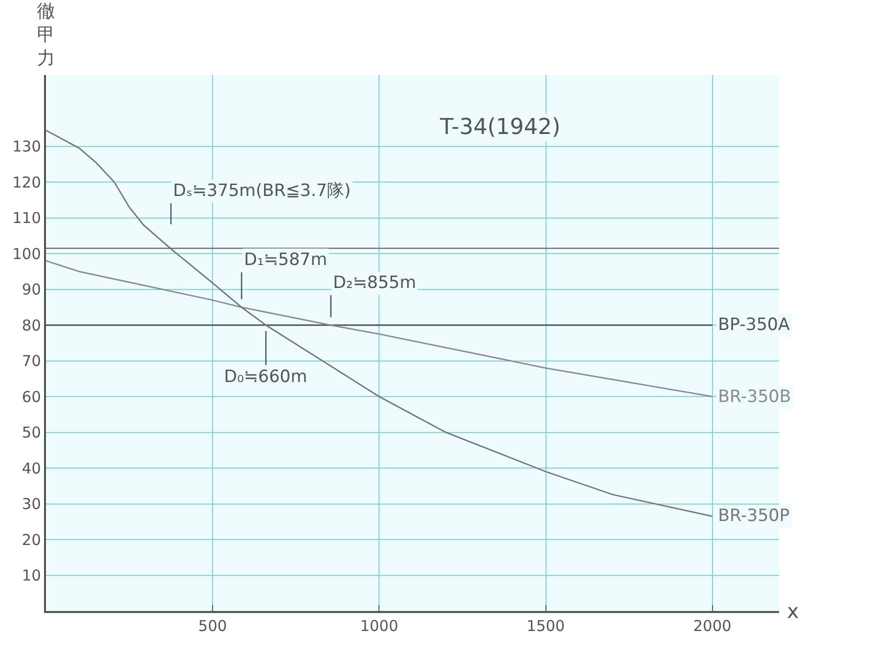 The width and height of the screenshot is (889, 651). Describe the element at coordinates (793, 611) in the screenshot. I see `x-axis-title: x` at that location.